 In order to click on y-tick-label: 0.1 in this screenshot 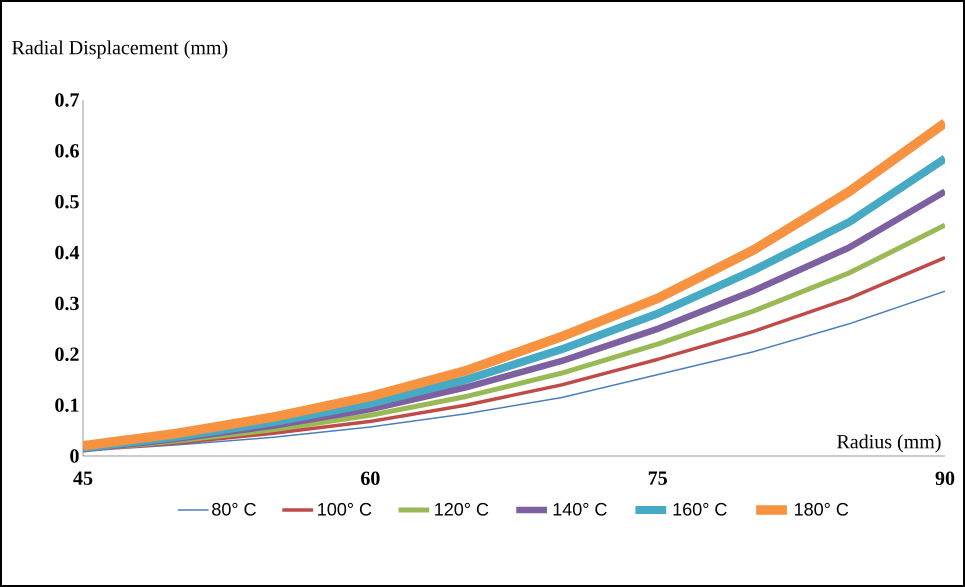, I will do `click(66, 405)`.